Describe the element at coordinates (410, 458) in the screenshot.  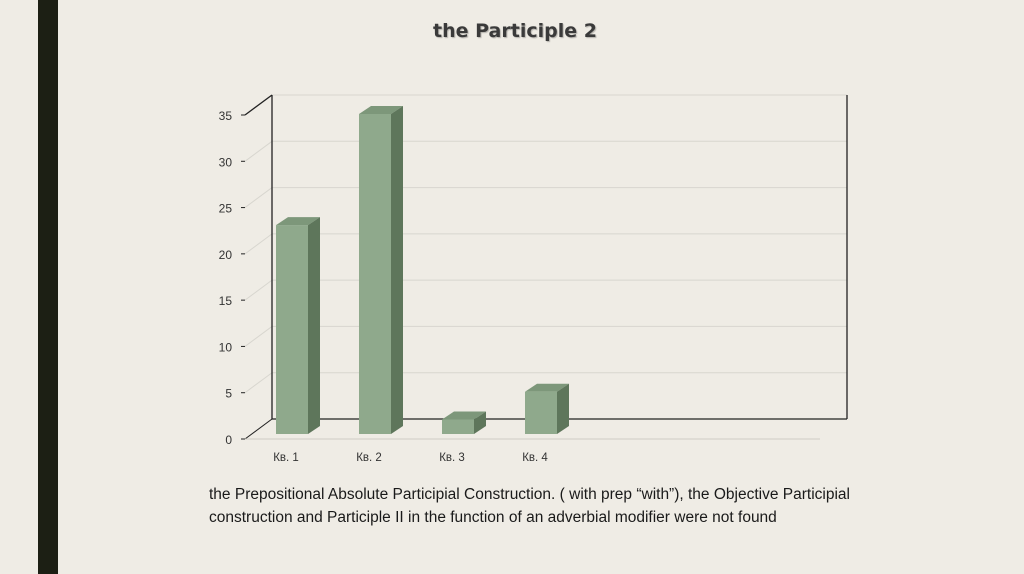
I see `x-axis-ticks: Кв. 1 Кв. 2 Кв. 3 Кв. 4` at that location.